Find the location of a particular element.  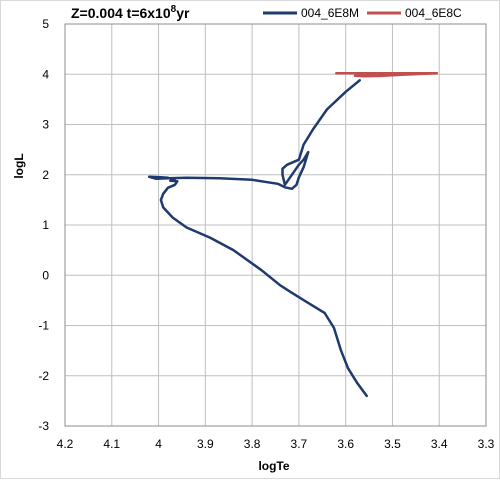

x-tick-label: 3.7 is located at coordinates (299, 444).